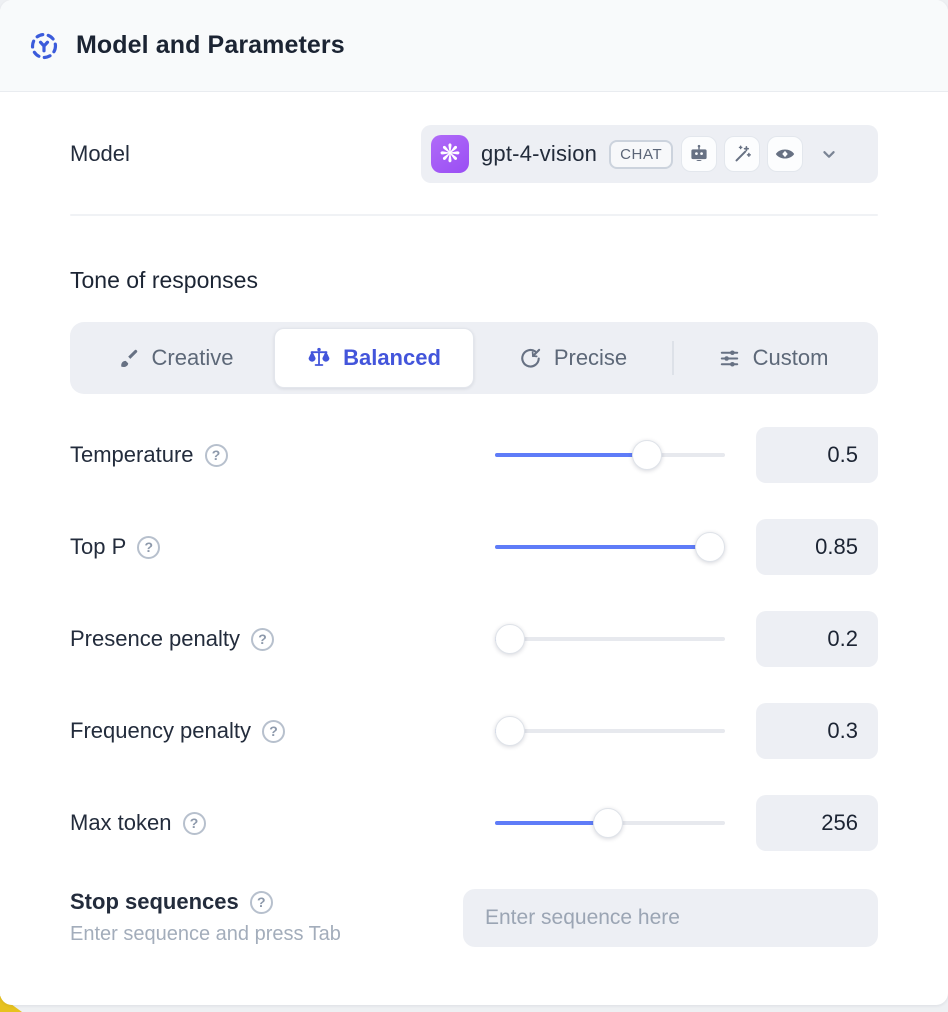 Image resolution: width=948 pixels, height=1012 pixels. I want to click on stop-sequences-label: Stop sequences, so click(154, 901).